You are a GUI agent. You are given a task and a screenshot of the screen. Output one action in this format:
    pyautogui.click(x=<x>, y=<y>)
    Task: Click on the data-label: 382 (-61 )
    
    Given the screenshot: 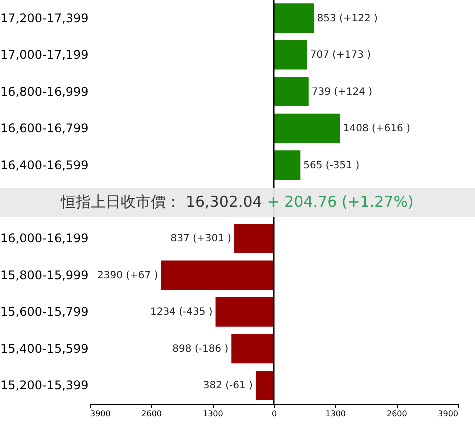 What is the action you would take?
    pyautogui.click(x=228, y=386)
    